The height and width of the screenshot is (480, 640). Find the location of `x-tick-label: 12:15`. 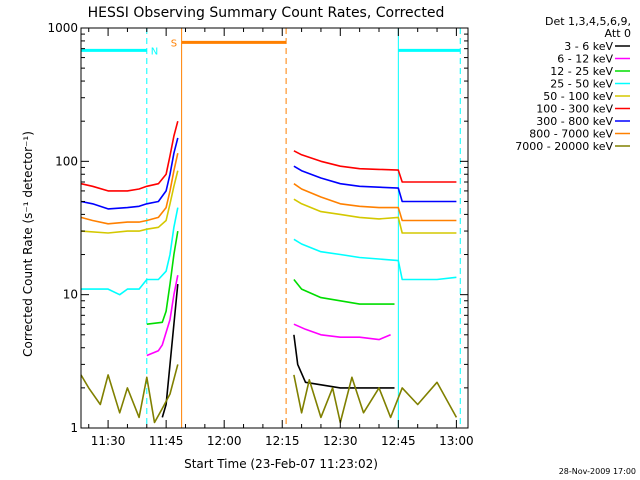

x-tick-label: 12:15 is located at coordinates (282, 441).